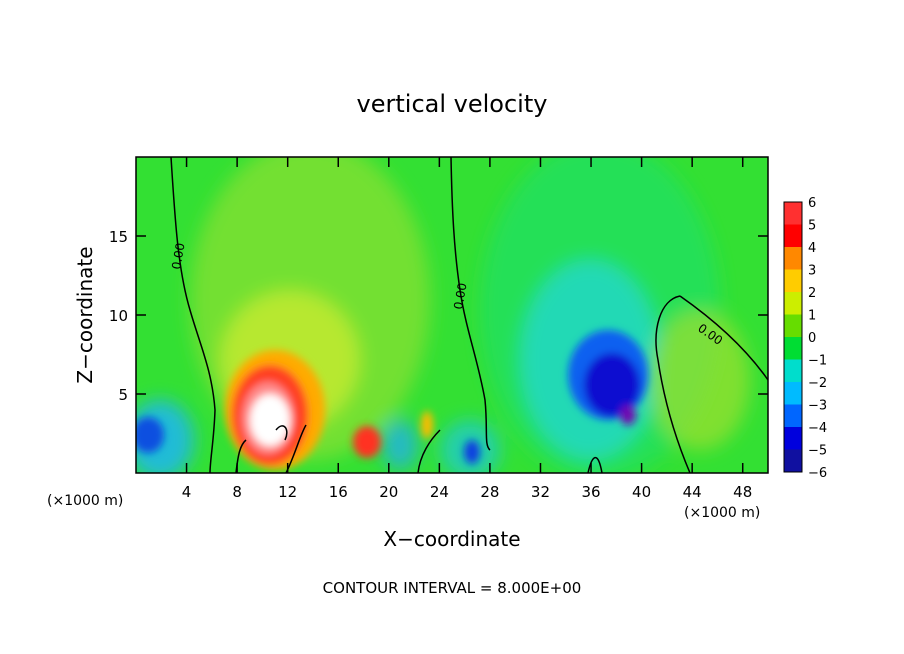 This screenshot has width=904, height=654. I want to click on colorbar-label: 1, so click(812, 316).